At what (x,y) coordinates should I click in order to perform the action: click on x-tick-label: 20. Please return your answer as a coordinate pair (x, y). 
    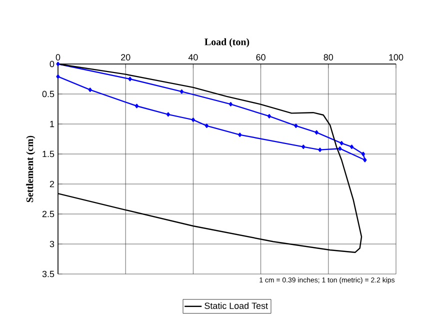
    Looking at the image, I should click on (125, 57).